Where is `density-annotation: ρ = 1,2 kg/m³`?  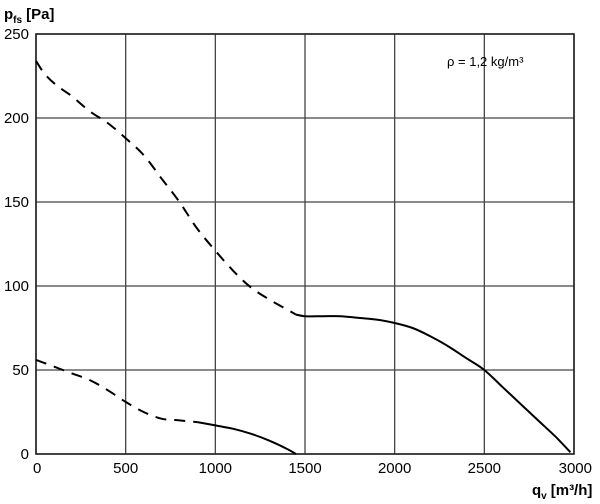
density-annotation: ρ = 1,2 kg/m³ is located at coordinates (485, 61).